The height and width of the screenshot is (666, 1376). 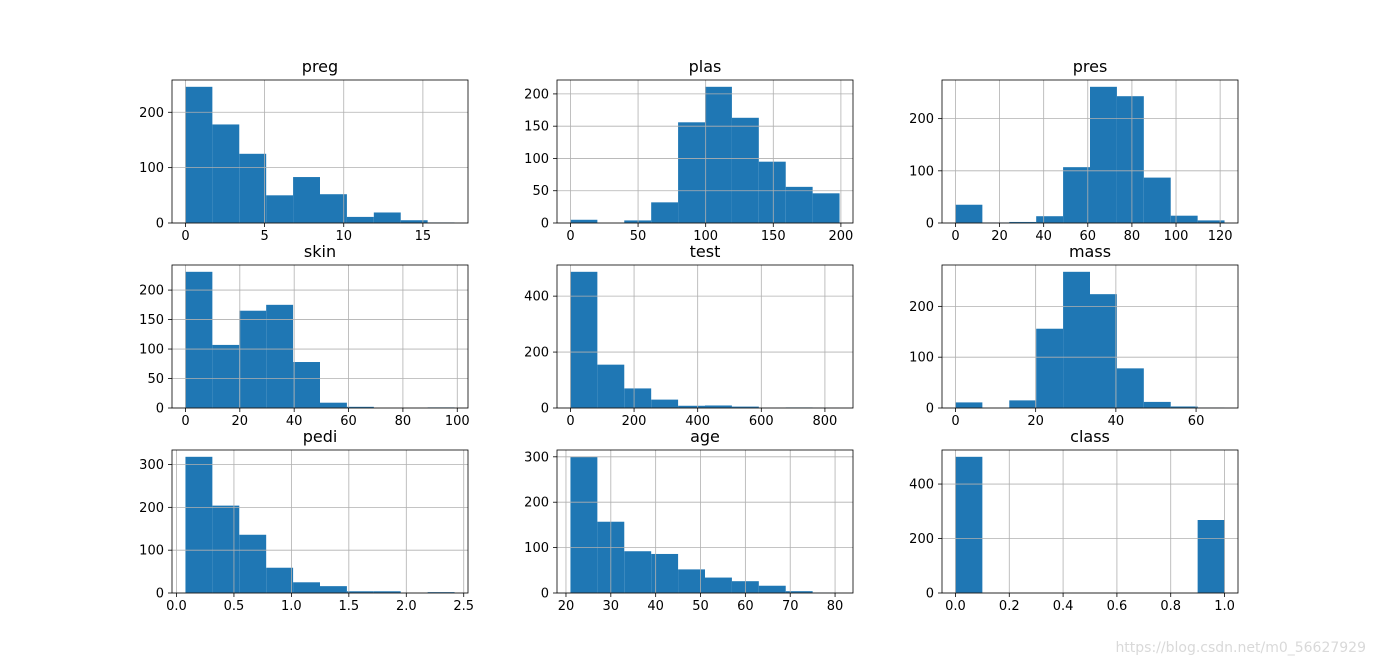 I want to click on y-tick-label: 150, so click(x=151, y=320).